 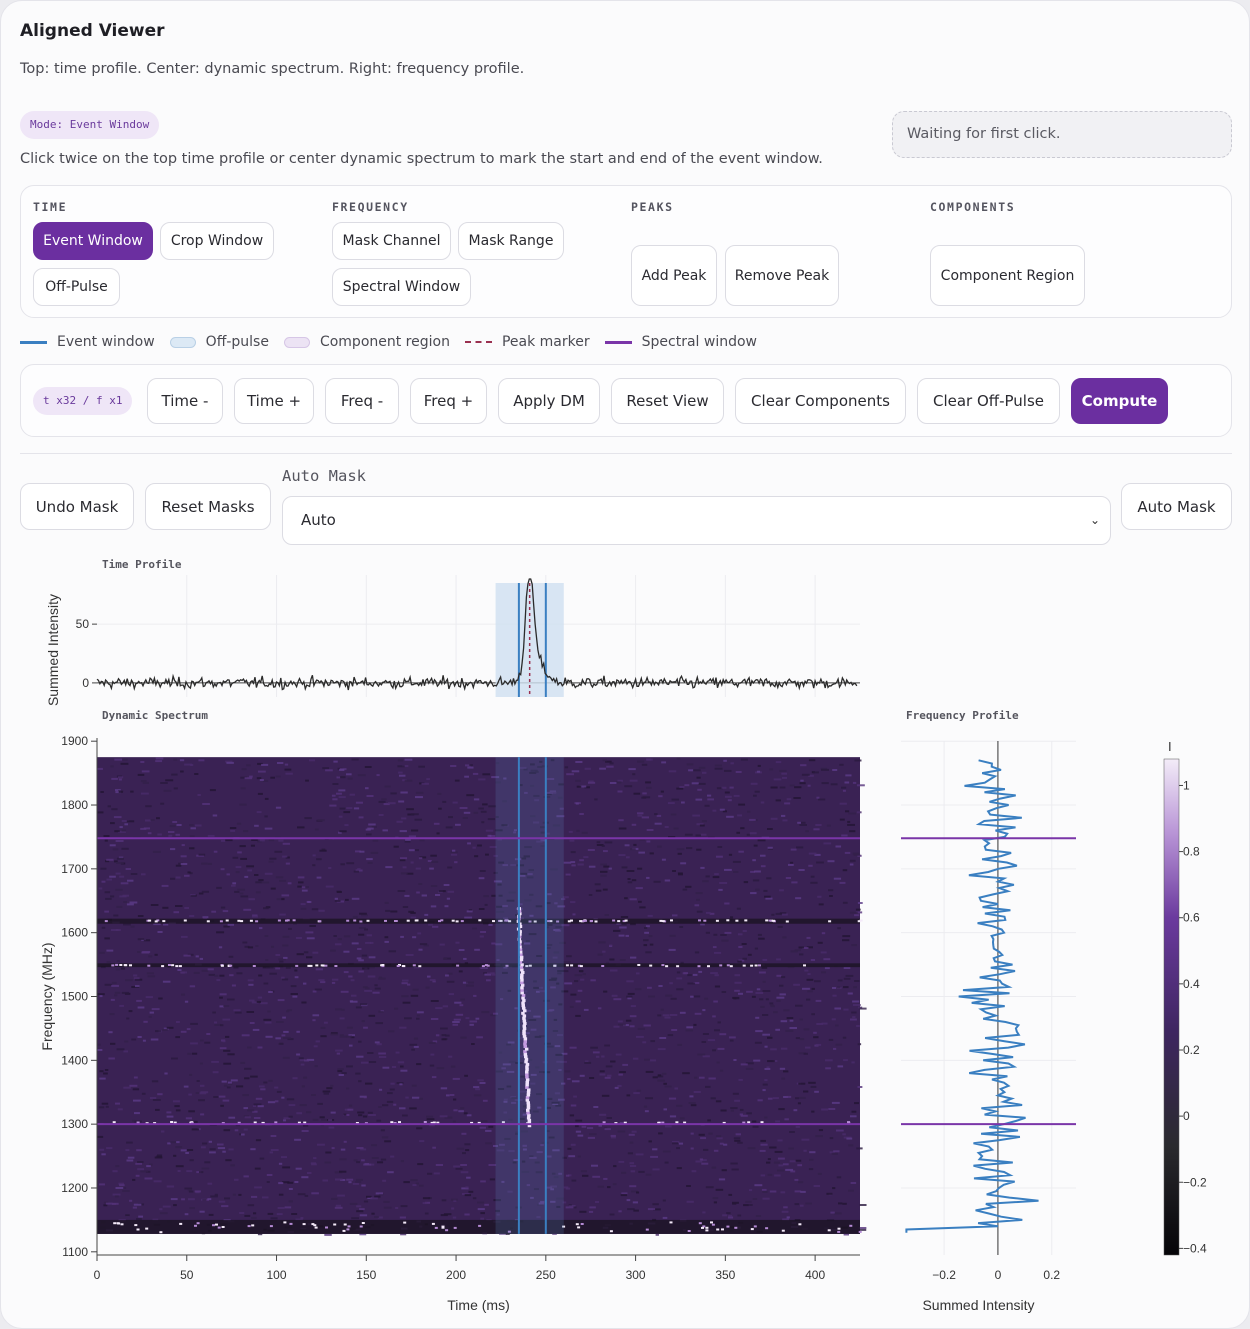 I want to click on crop-window-button: Crop Window, so click(x=217, y=241).